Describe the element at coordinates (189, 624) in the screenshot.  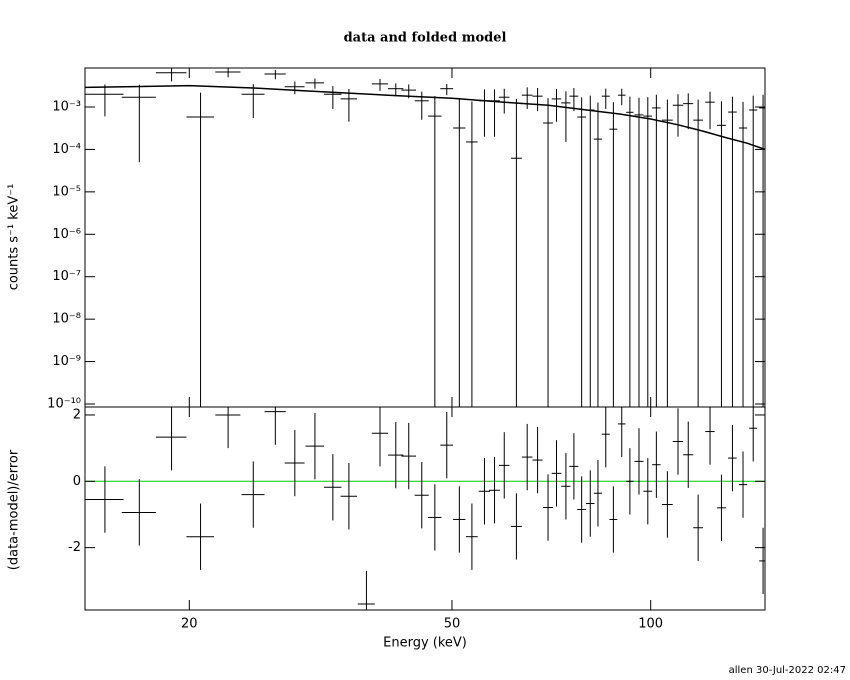
I see `x-tick-label: 20` at that location.